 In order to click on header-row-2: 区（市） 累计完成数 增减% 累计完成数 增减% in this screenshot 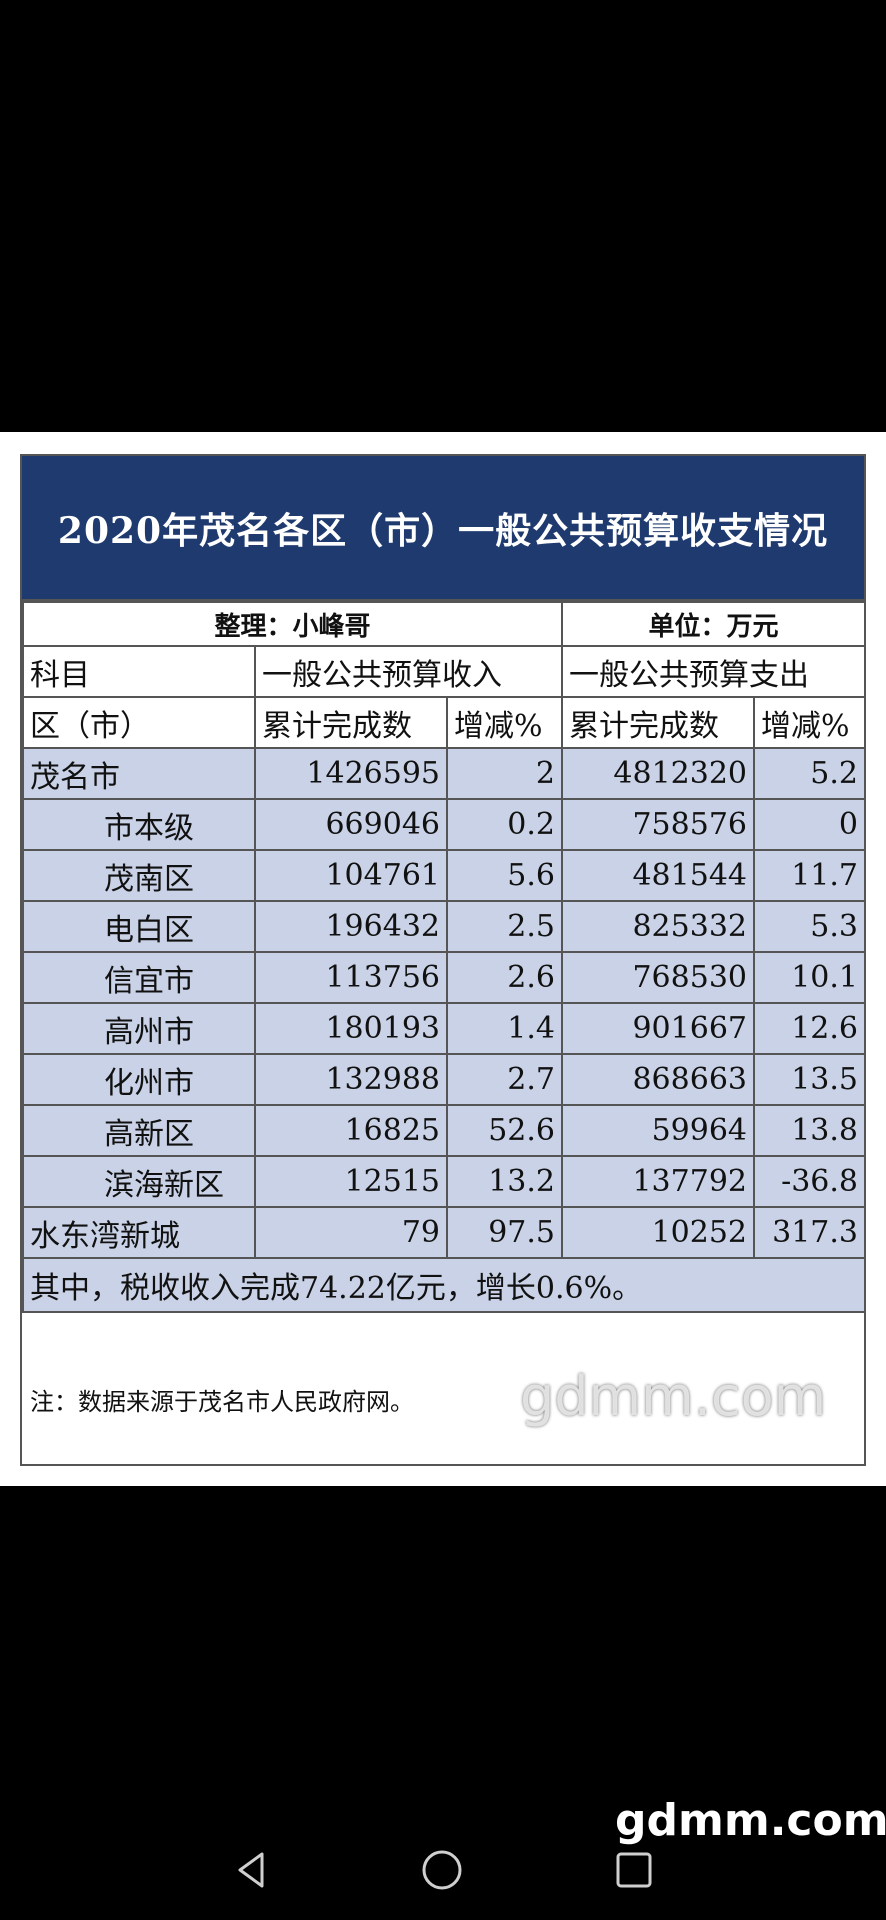, I will do `click(444, 722)`.